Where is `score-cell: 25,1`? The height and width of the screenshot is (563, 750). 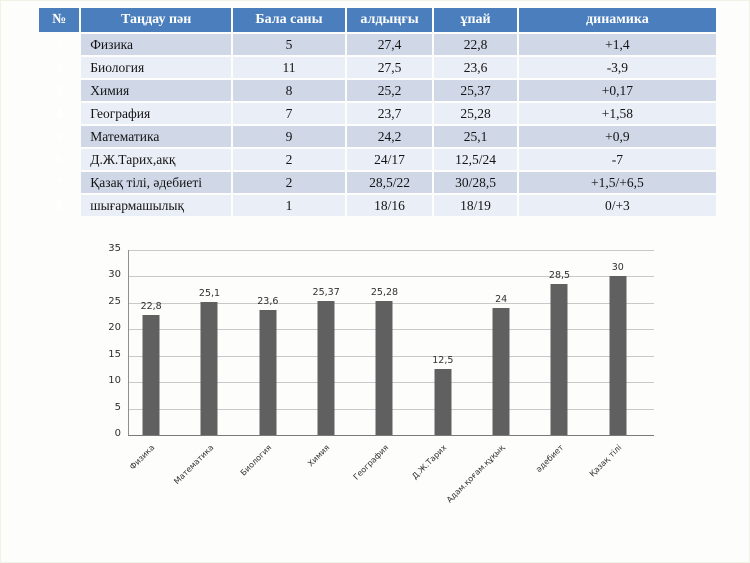 score-cell: 25,1 is located at coordinates (475, 136).